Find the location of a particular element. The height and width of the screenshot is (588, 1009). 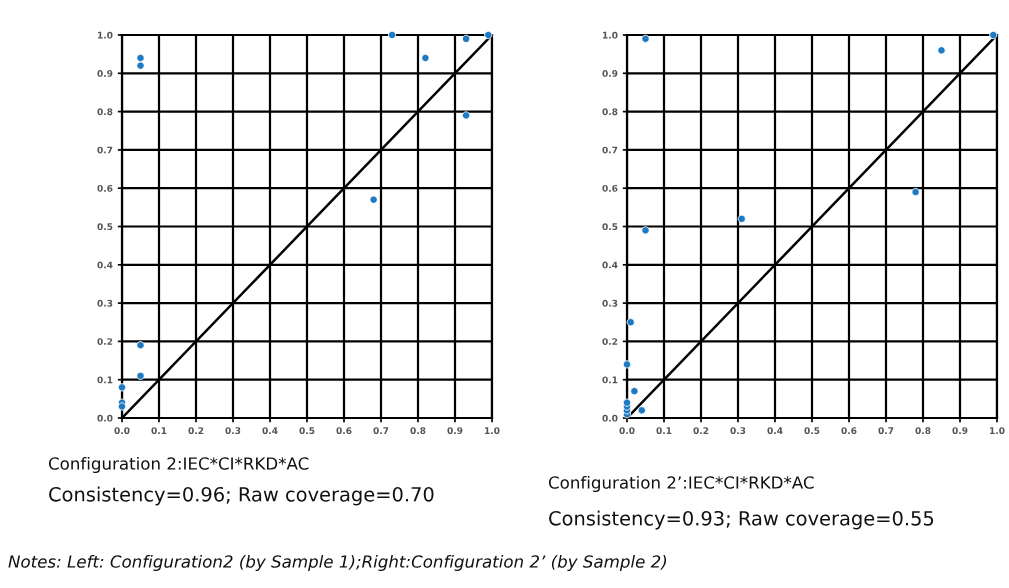

text: Consistency=0.96; Raw coverage=0.70 is located at coordinates (241, 496).